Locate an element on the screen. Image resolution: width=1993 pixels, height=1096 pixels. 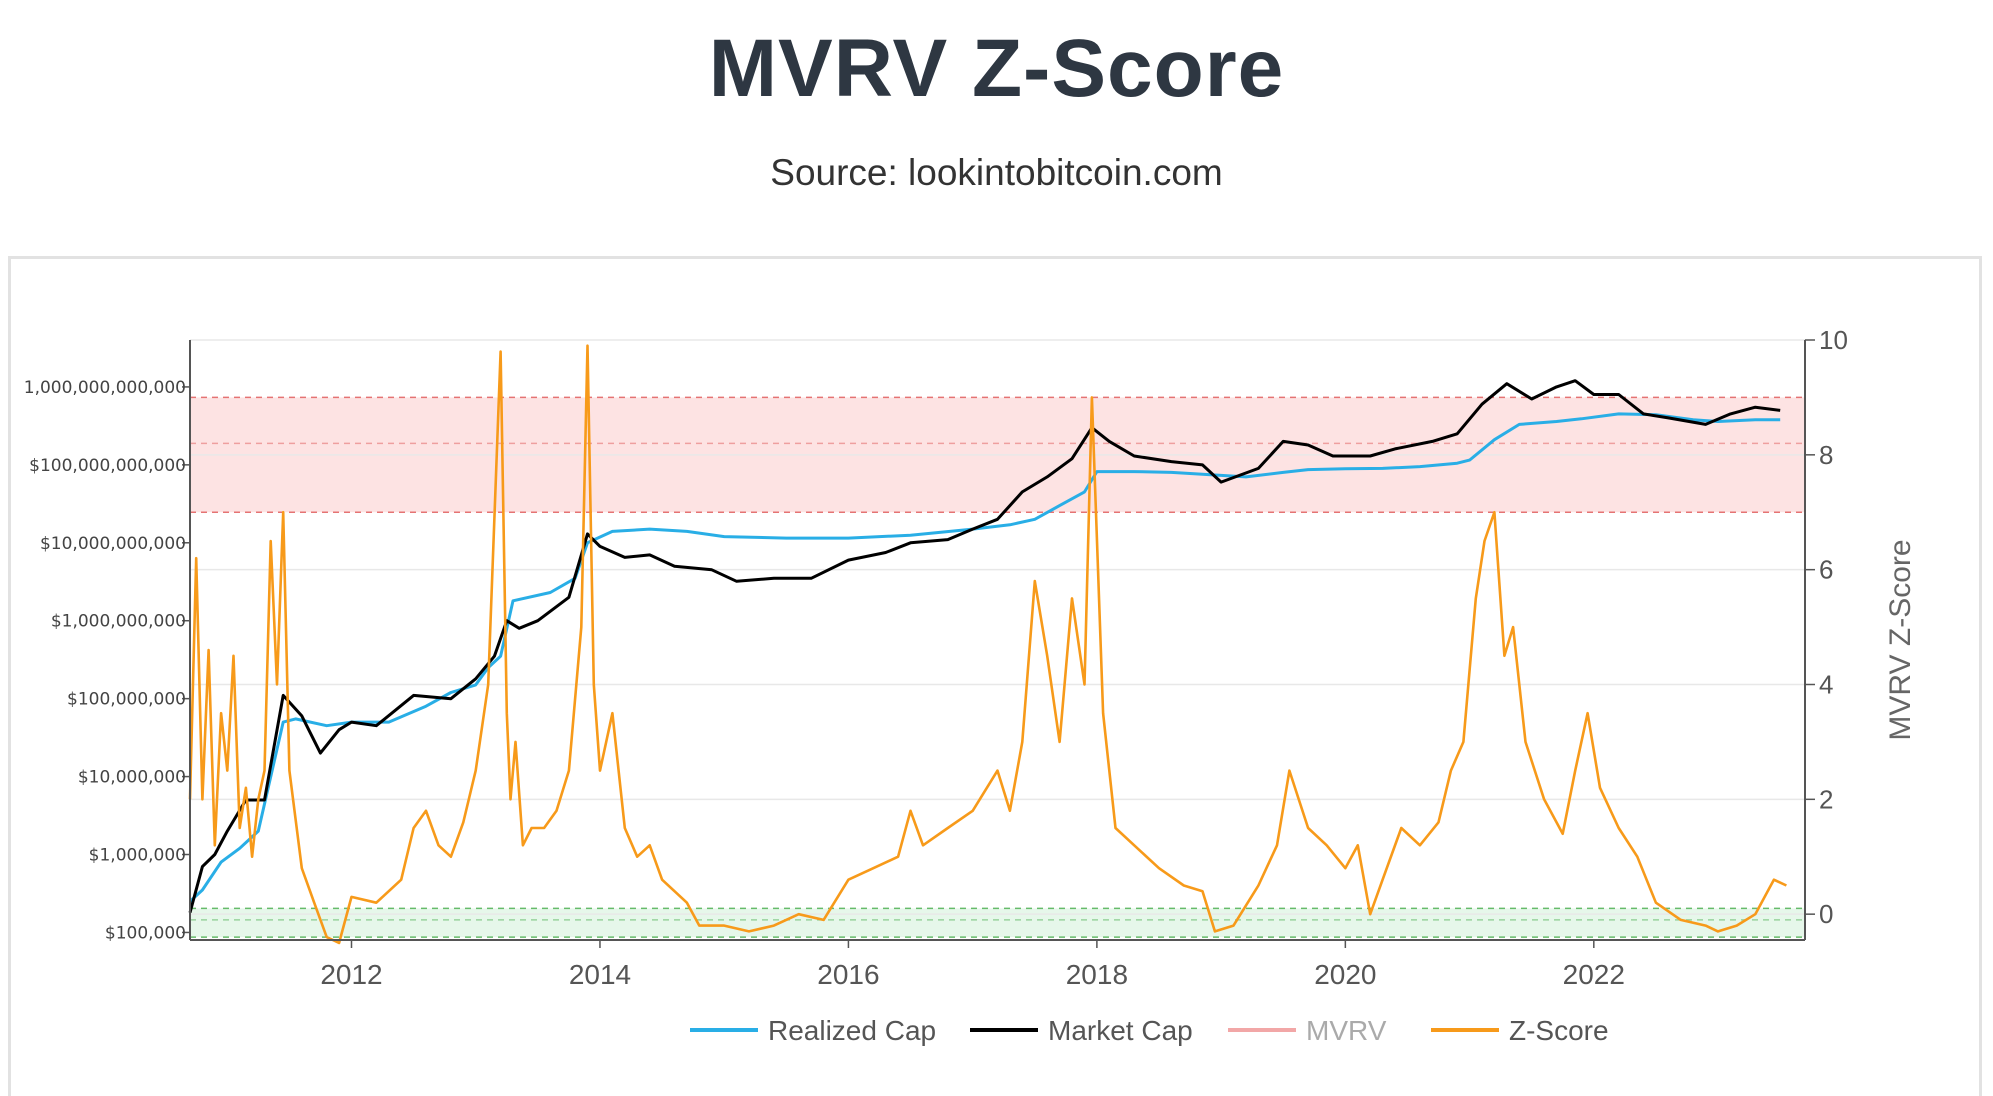
y-left-tick-label: 1,000,000,000,000 is located at coordinates (105, 388).